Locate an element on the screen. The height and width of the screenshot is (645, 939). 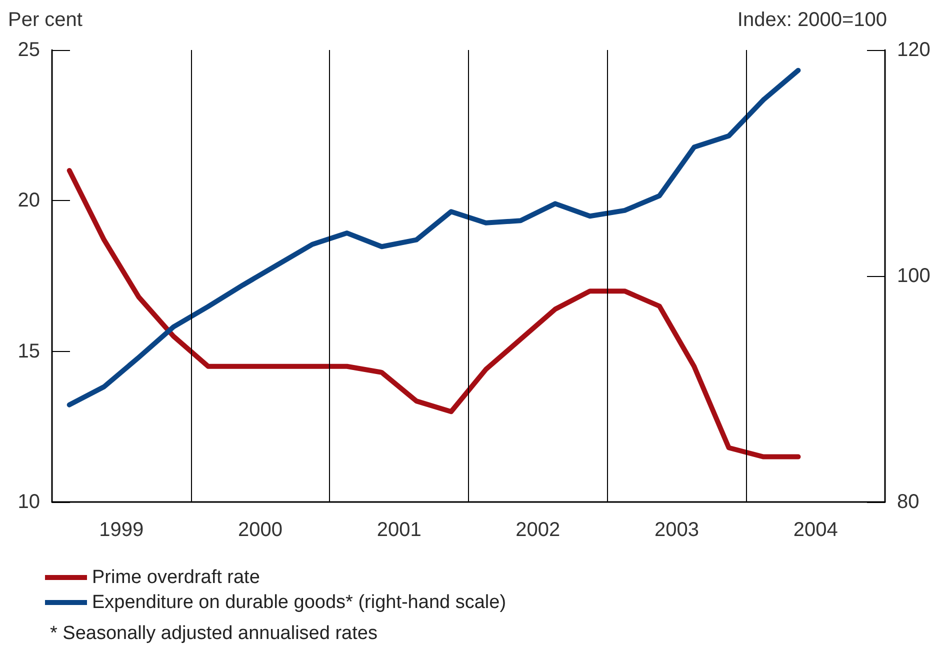
x-tick-label: 2002 is located at coordinates (538, 530).